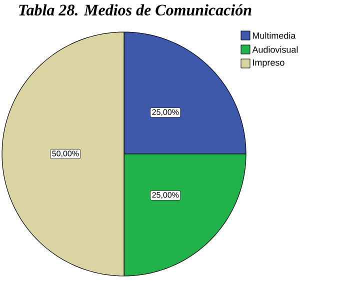  I want to click on legend-label: Impreso, so click(268, 63).